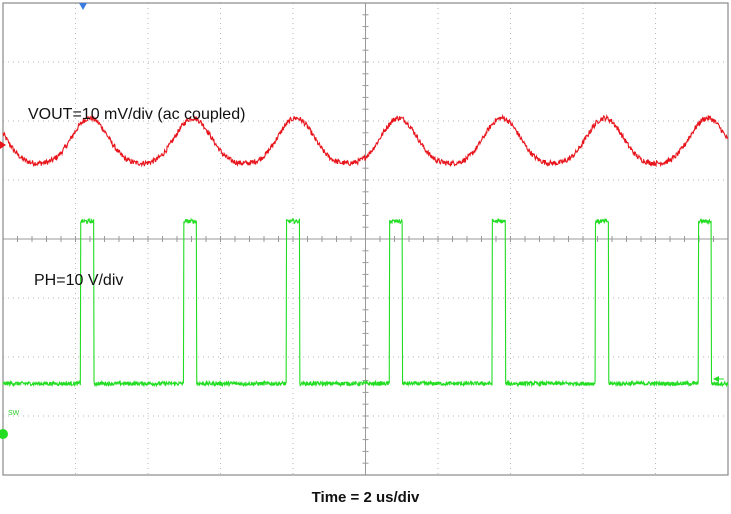 The width and height of the screenshot is (731, 514). Describe the element at coordinates (3, 145) in the screenshot. I see `ch1-ground-marker` at that location.